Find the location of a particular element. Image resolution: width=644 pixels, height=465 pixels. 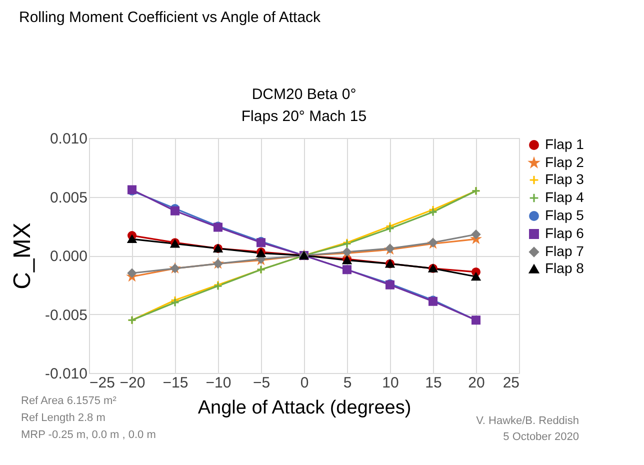

chart-subtitle: DCM20 Beta 0° Flaps 20° Mach 15 is located at coordinates (304, 105).